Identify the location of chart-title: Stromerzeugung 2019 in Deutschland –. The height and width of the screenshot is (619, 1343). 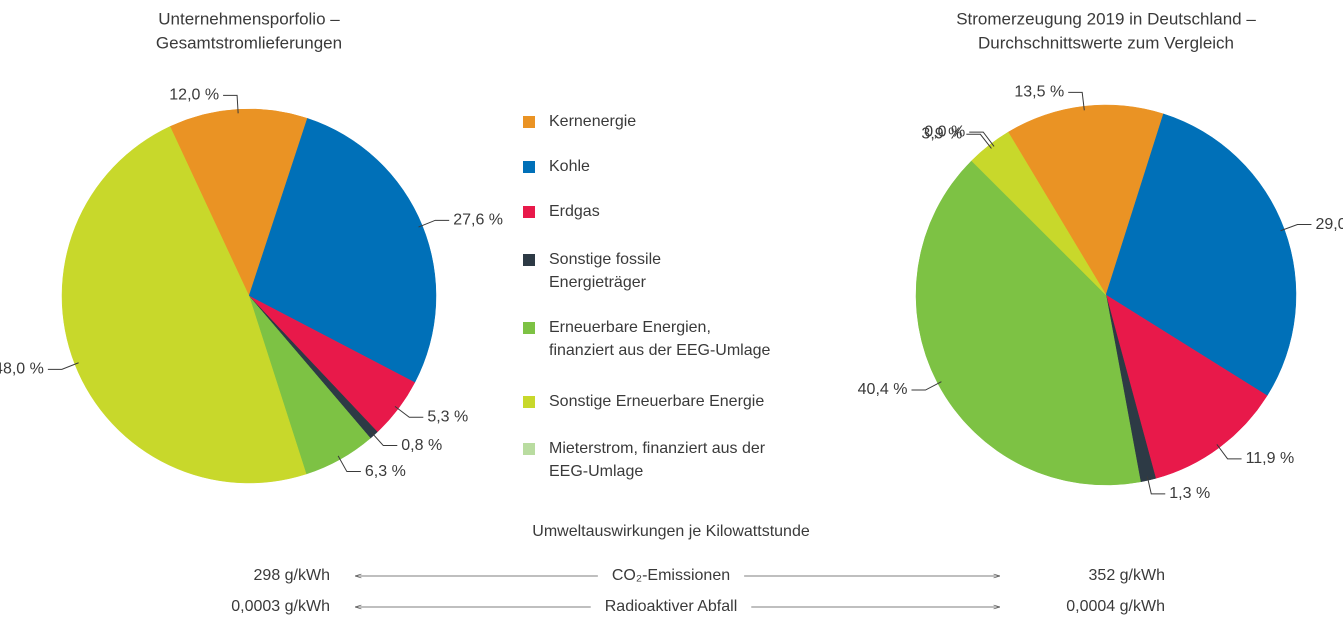
(1106, 18).